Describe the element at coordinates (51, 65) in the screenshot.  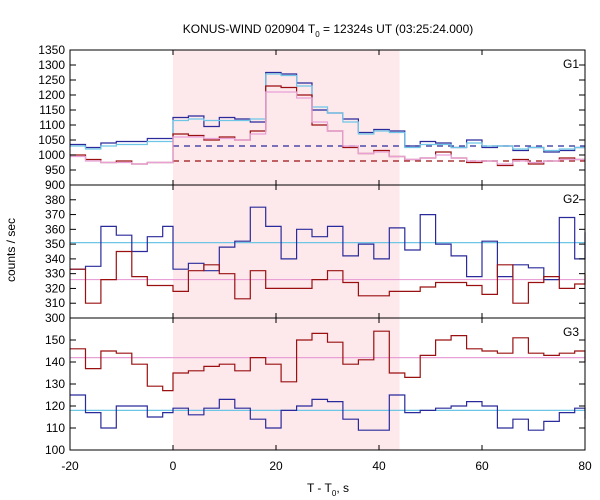
I see `y-tick-label: 1300` at that location.